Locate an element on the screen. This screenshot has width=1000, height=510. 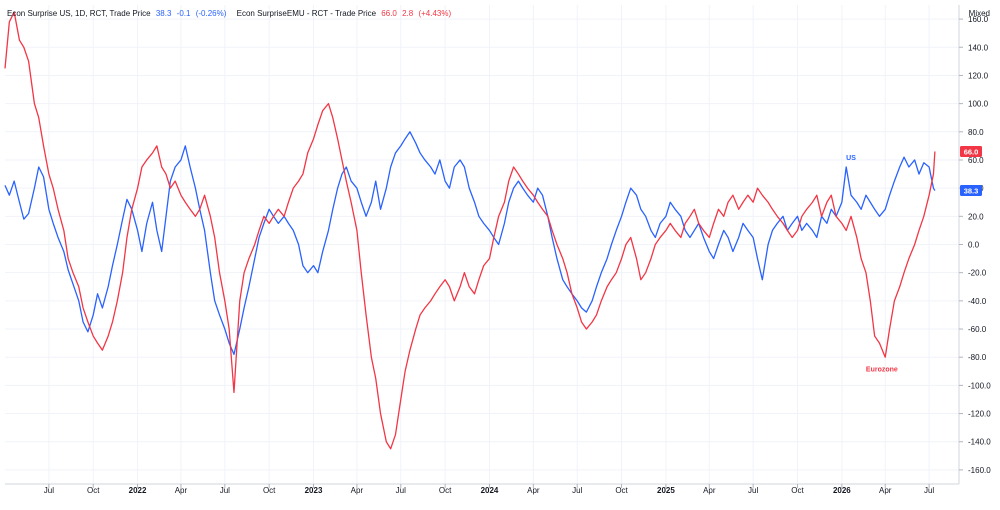
y-tick-label: -140.0 is located at coordinates (979, 442).